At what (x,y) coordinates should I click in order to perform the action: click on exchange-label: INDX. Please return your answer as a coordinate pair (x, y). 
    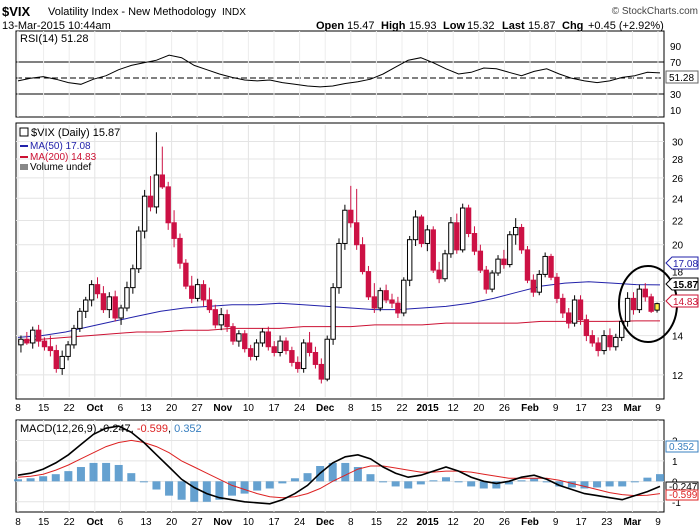
    Looking at the image, I should click on (234, 12).